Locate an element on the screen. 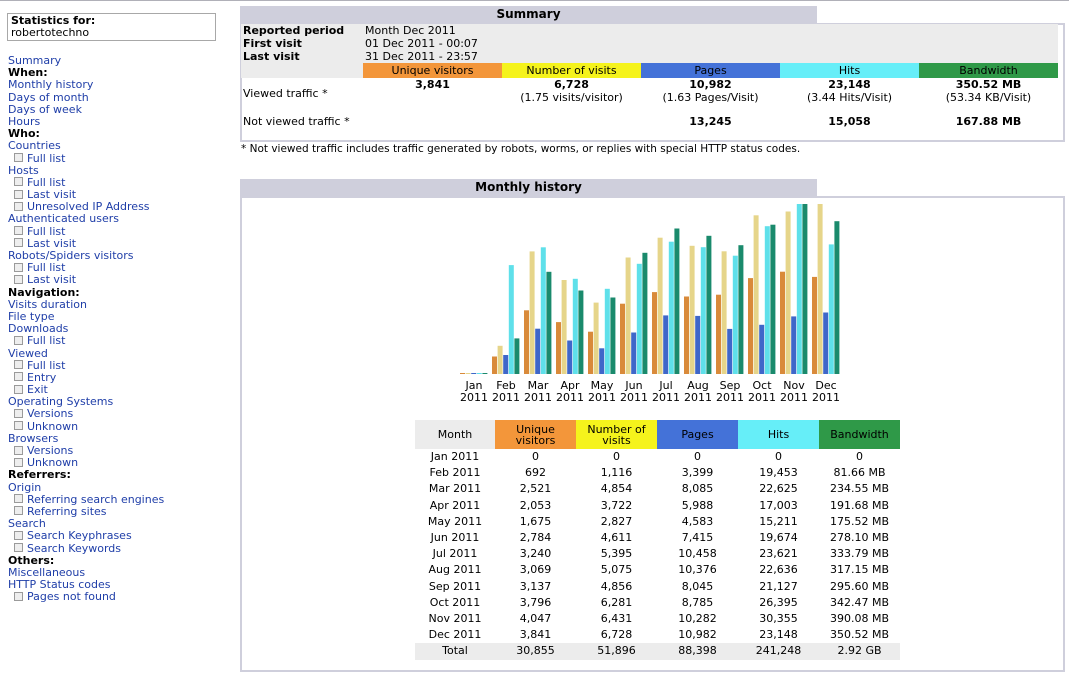 Image resolution: width=1069 pixels, height=674 pixels. sidebar-link: Operating Systems is located at coordinates (61, 402).